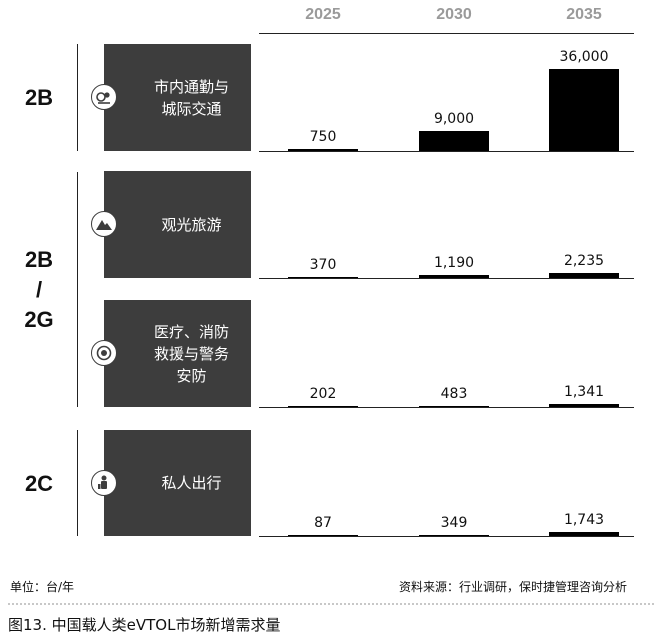  What do you see at coordinates (323, 523) in the screenshot?
I see `data-label-4-2025: 87` at bounding box center [323, 523].